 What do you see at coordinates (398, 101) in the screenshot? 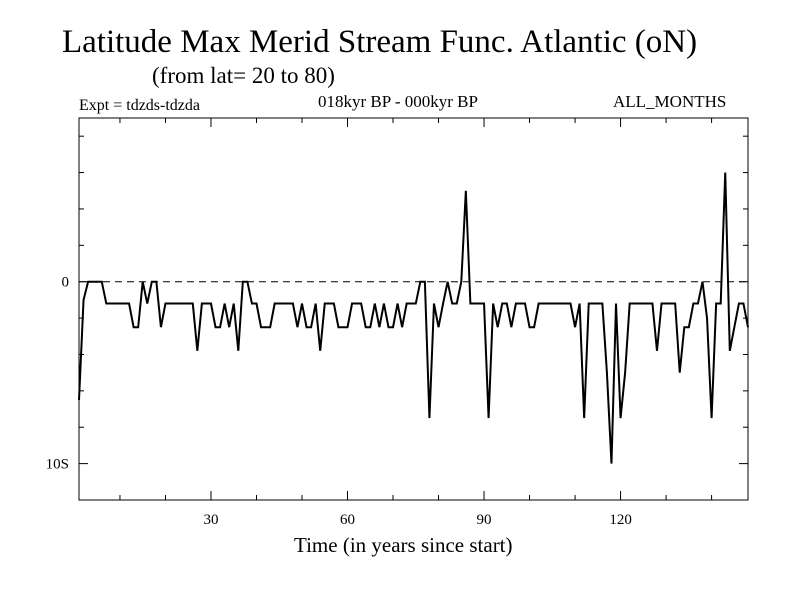
I see `period-label: 018kyr BP - 000kyr BP` at bounding box center [398, 101].